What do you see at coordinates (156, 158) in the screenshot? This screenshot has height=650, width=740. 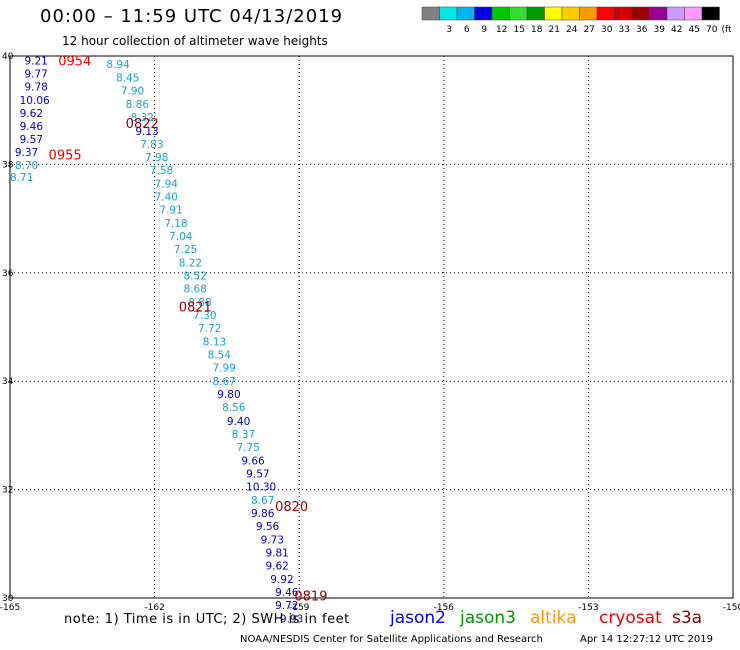 I see `wave-height-value: 7.98` at bounding box center [156, 158].